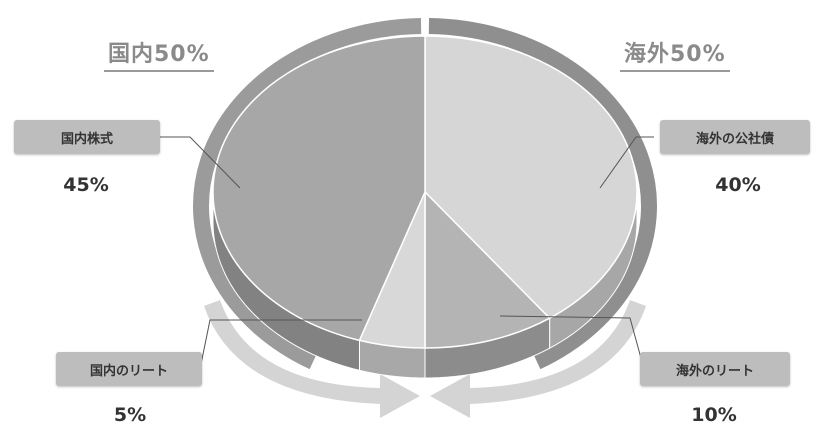 Image resolution: width=824 pixels, height=430 pixels. I want to click on overseas-group-title: 海外50%, so click(675, 54).